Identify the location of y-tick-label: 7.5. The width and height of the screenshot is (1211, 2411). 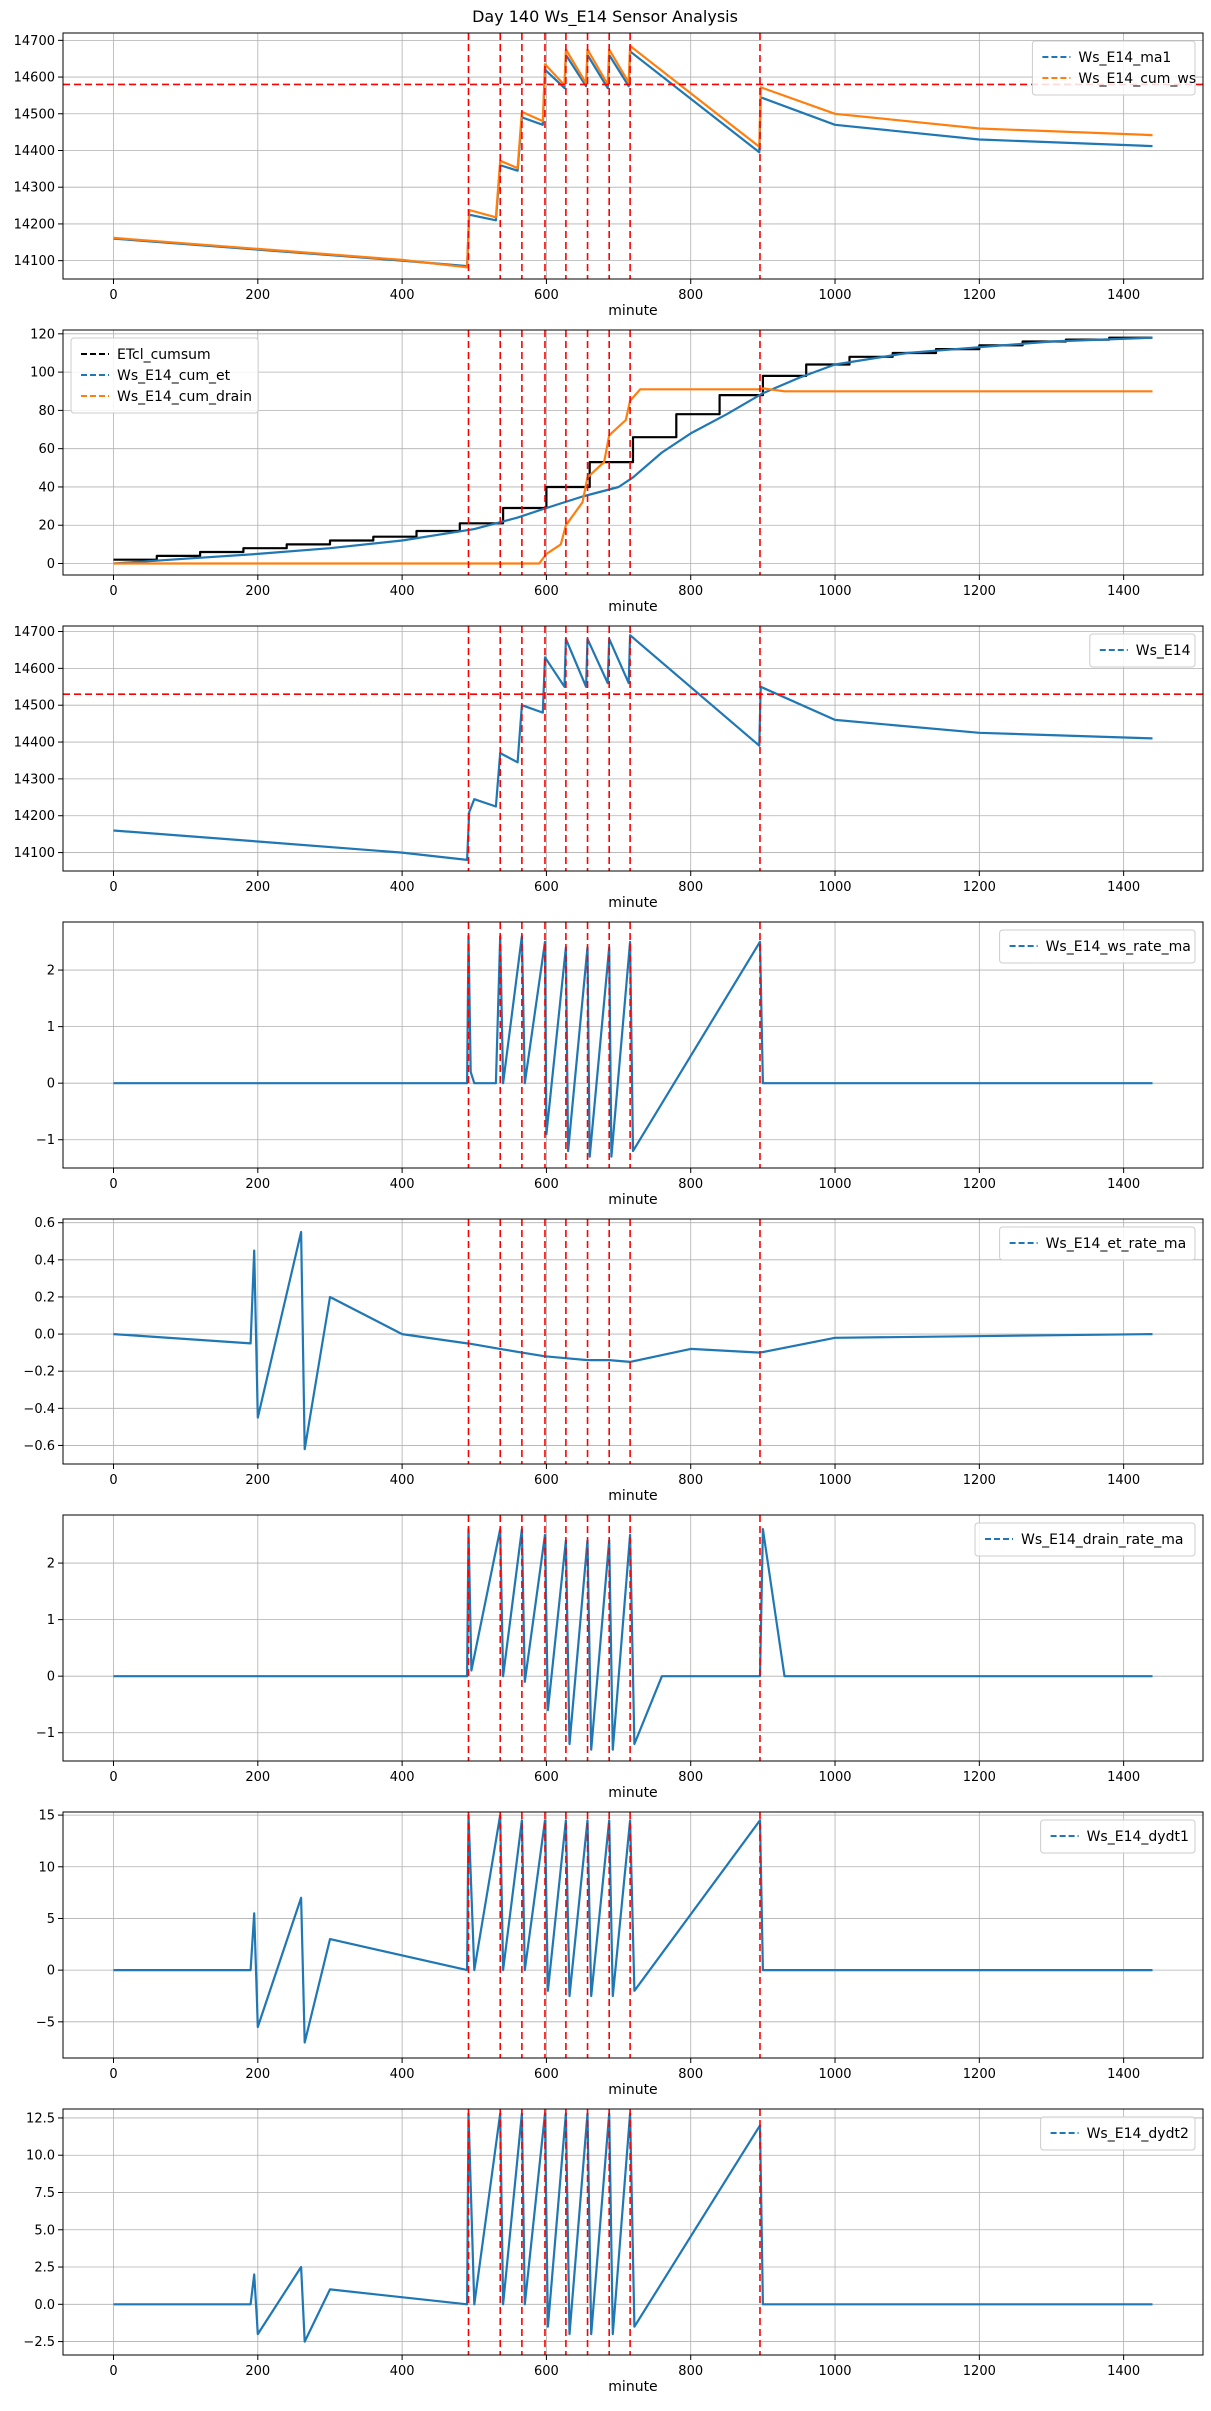
(44, 2193).